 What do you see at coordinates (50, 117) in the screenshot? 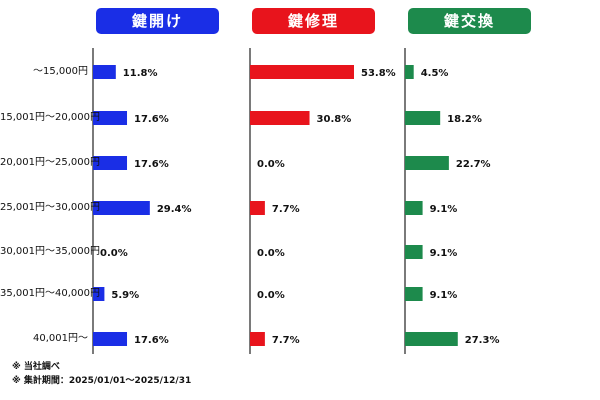
I see `category-label: 15,001円～20,000円` at bounding box center [50, 117].